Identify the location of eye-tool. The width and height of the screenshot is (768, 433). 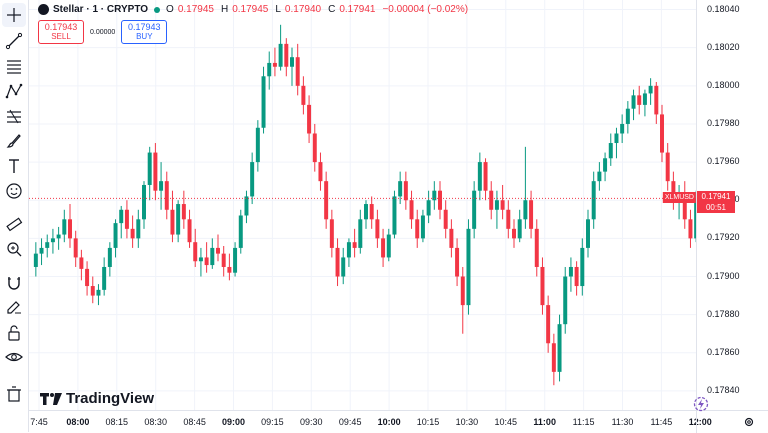
(14, 357).